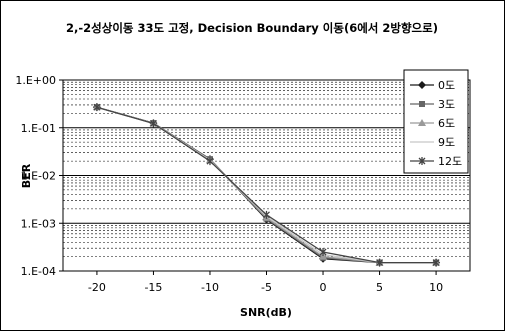 This screenshot has width=505, height=331. Describe the element at coordinates (446, 104) in the screenshot. I see `legend-label: 3도` at that location.